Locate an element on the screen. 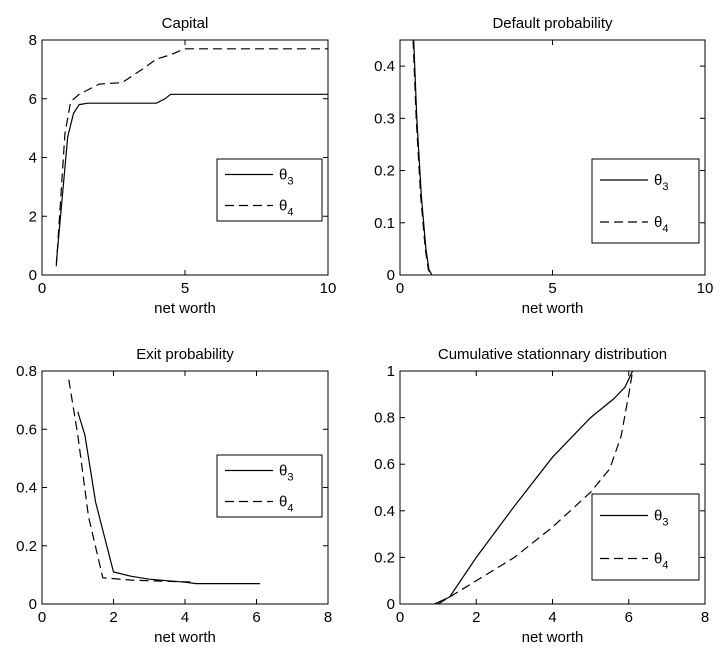  chart-title: Default probability is located at coordinates (552, 23).